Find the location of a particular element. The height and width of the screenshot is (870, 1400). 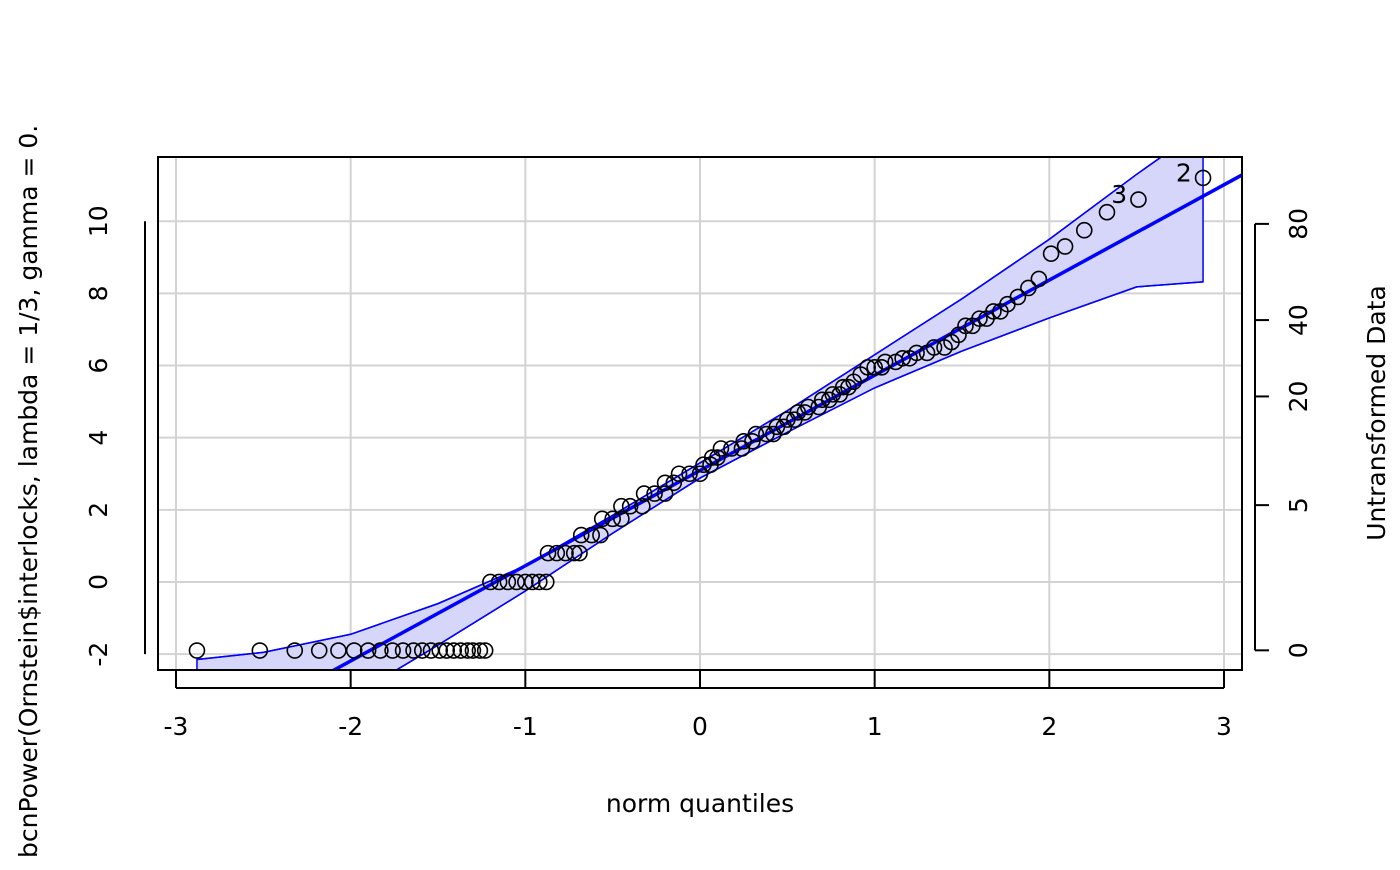

y-tick-label: 4 is located at coordinates (98, 438).